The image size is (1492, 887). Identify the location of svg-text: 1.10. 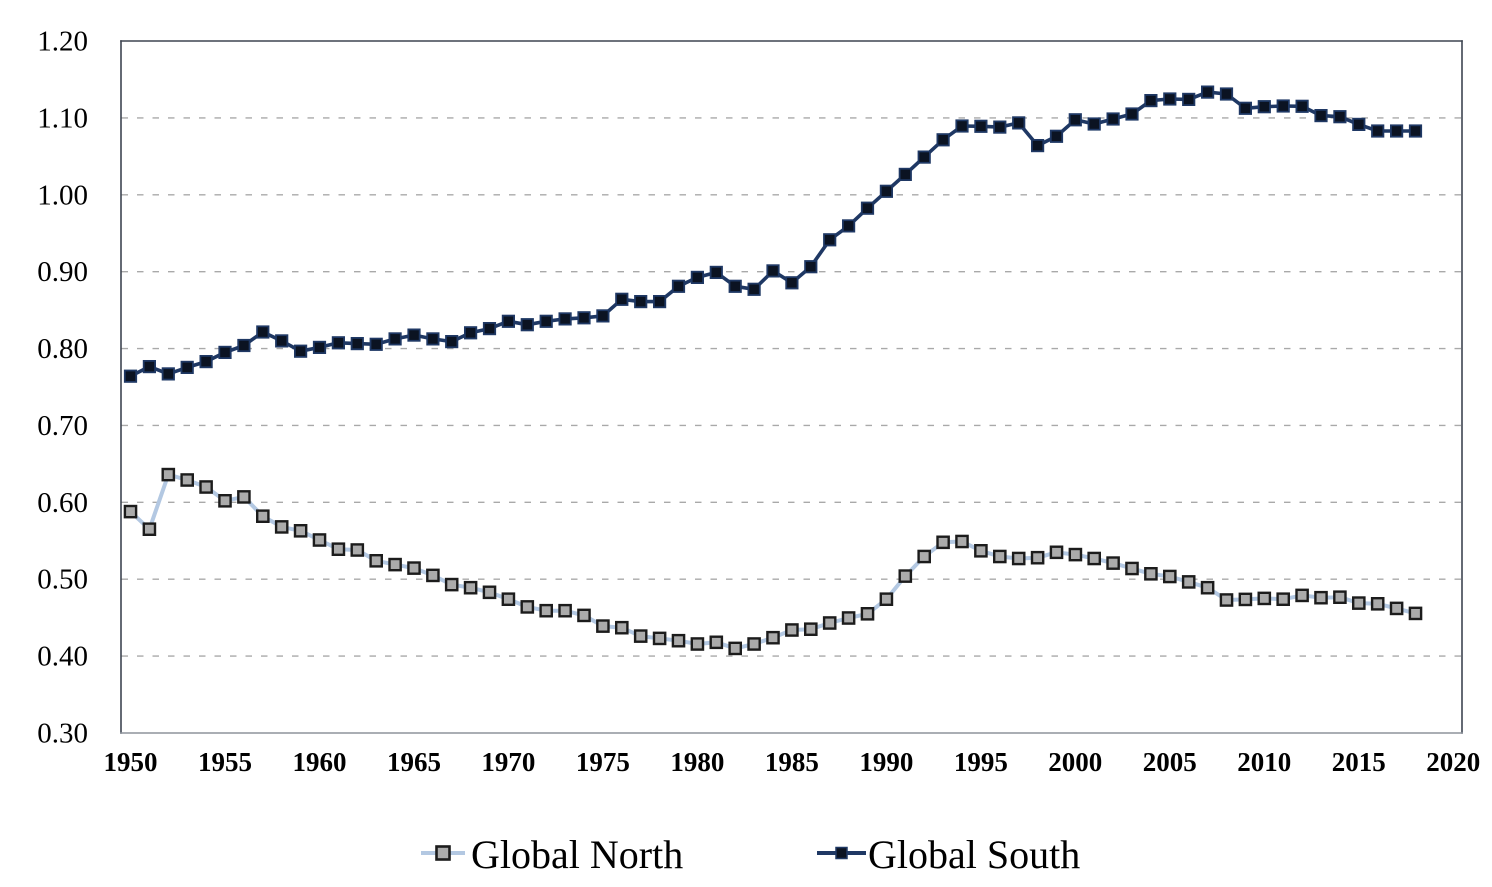
(62, 118).